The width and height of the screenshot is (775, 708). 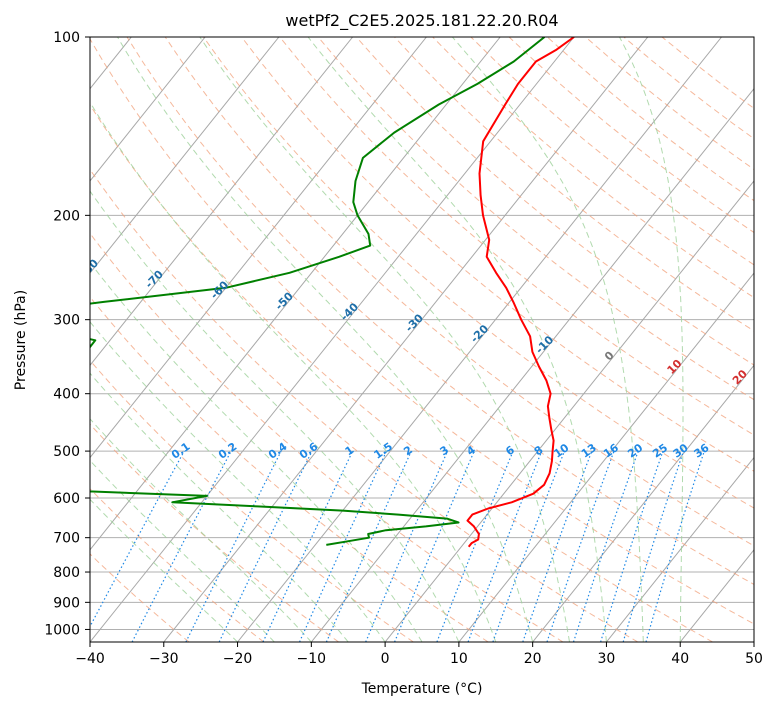 What do you see at coordinates (227, 451) in the screenshot?
I see `mixing-ratio-label: 0.2` at bounding box center [227, 451].